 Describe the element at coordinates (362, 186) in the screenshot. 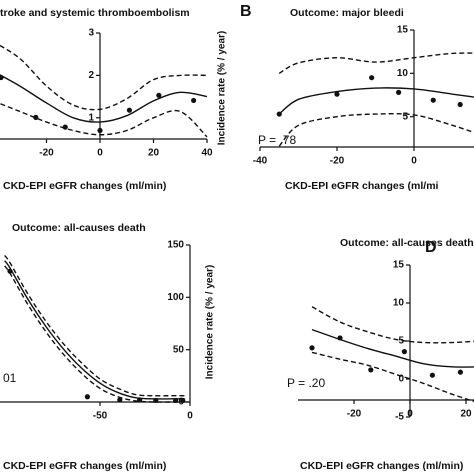

I see `x-axis-label: CKD-EPI eGFR changes (ml/mi` at that location.